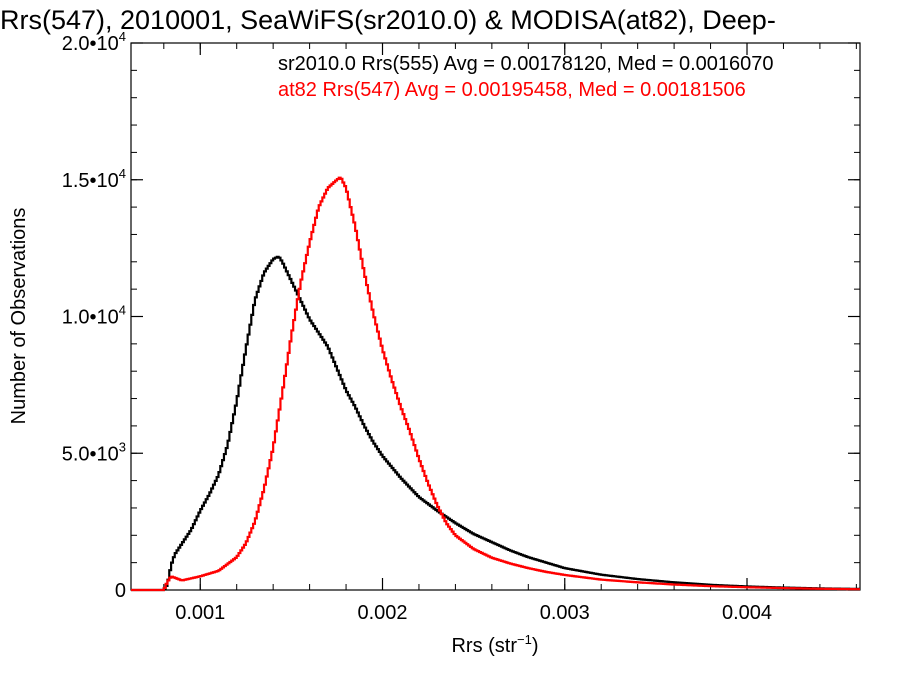 The image size is (900, 675). What do you see at coordinates (94, 42) in the screenshot?
I see `y-tick-label: 2.0•104` at bounding box center [94, 42].